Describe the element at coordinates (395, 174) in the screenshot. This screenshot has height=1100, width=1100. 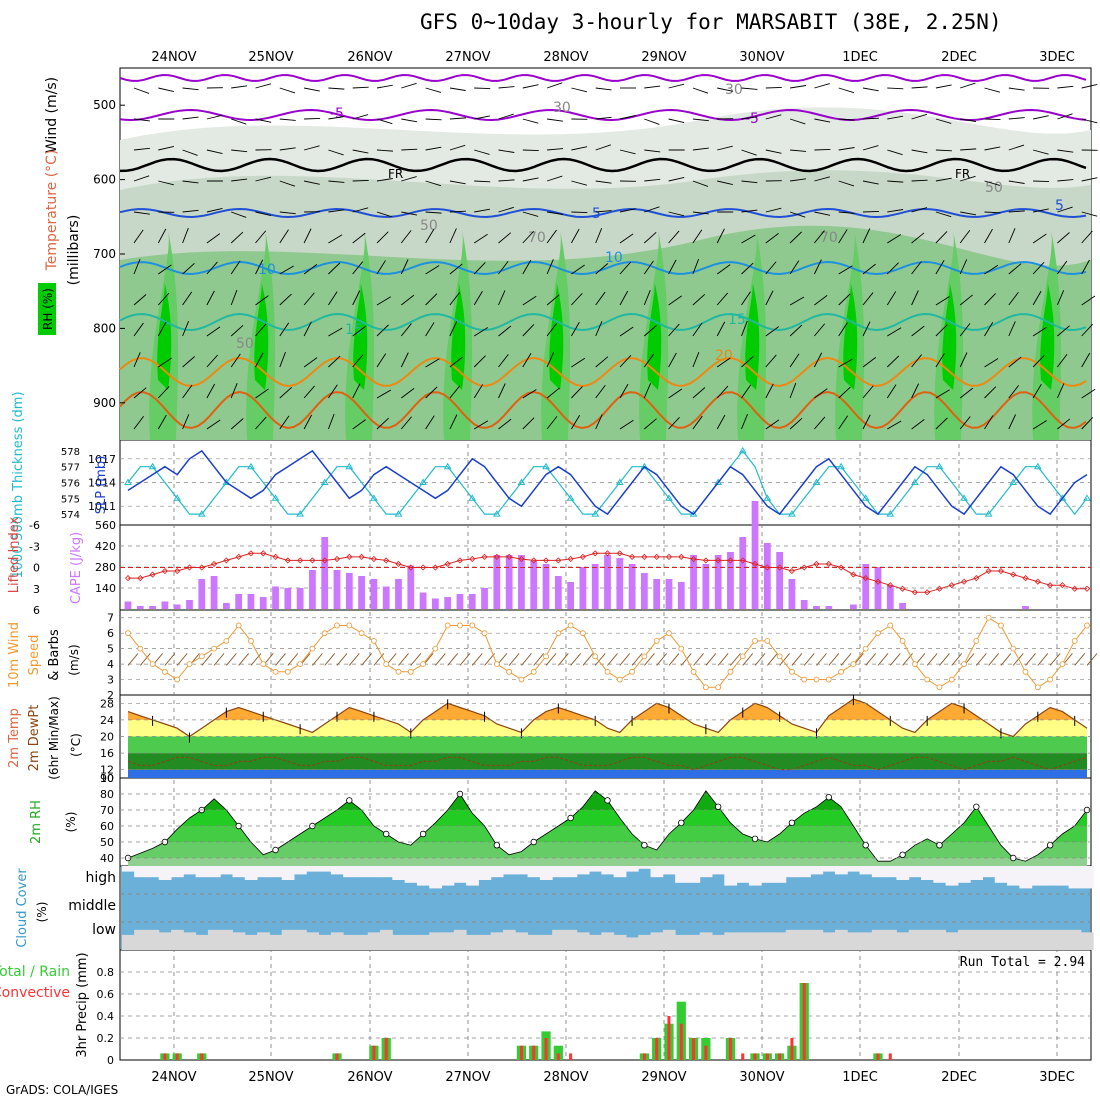
I see `freezing-label: FR` at that location.